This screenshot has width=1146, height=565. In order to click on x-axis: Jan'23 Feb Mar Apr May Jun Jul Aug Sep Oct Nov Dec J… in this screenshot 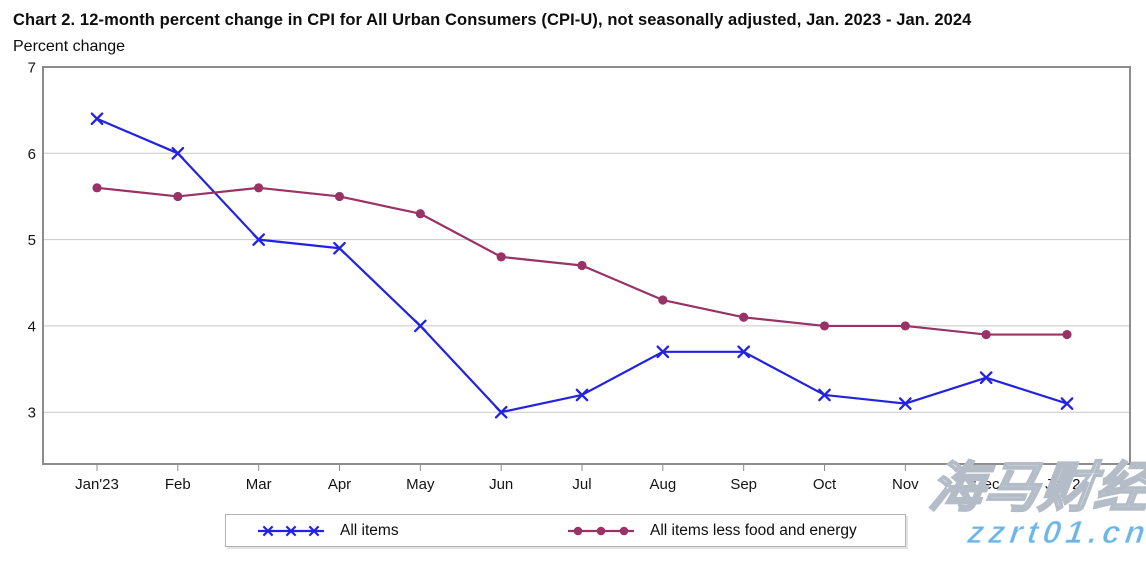, I will do `click(582, 479)`.